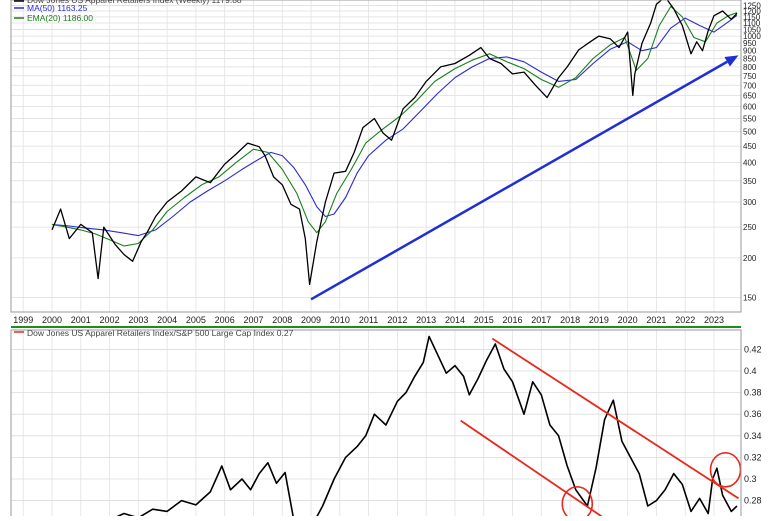 This screenshot has width=780, height=521. Describe the element at coordinates (752, 5) in the screenshot. I see `price-y-tick-label: 1250` at that location.